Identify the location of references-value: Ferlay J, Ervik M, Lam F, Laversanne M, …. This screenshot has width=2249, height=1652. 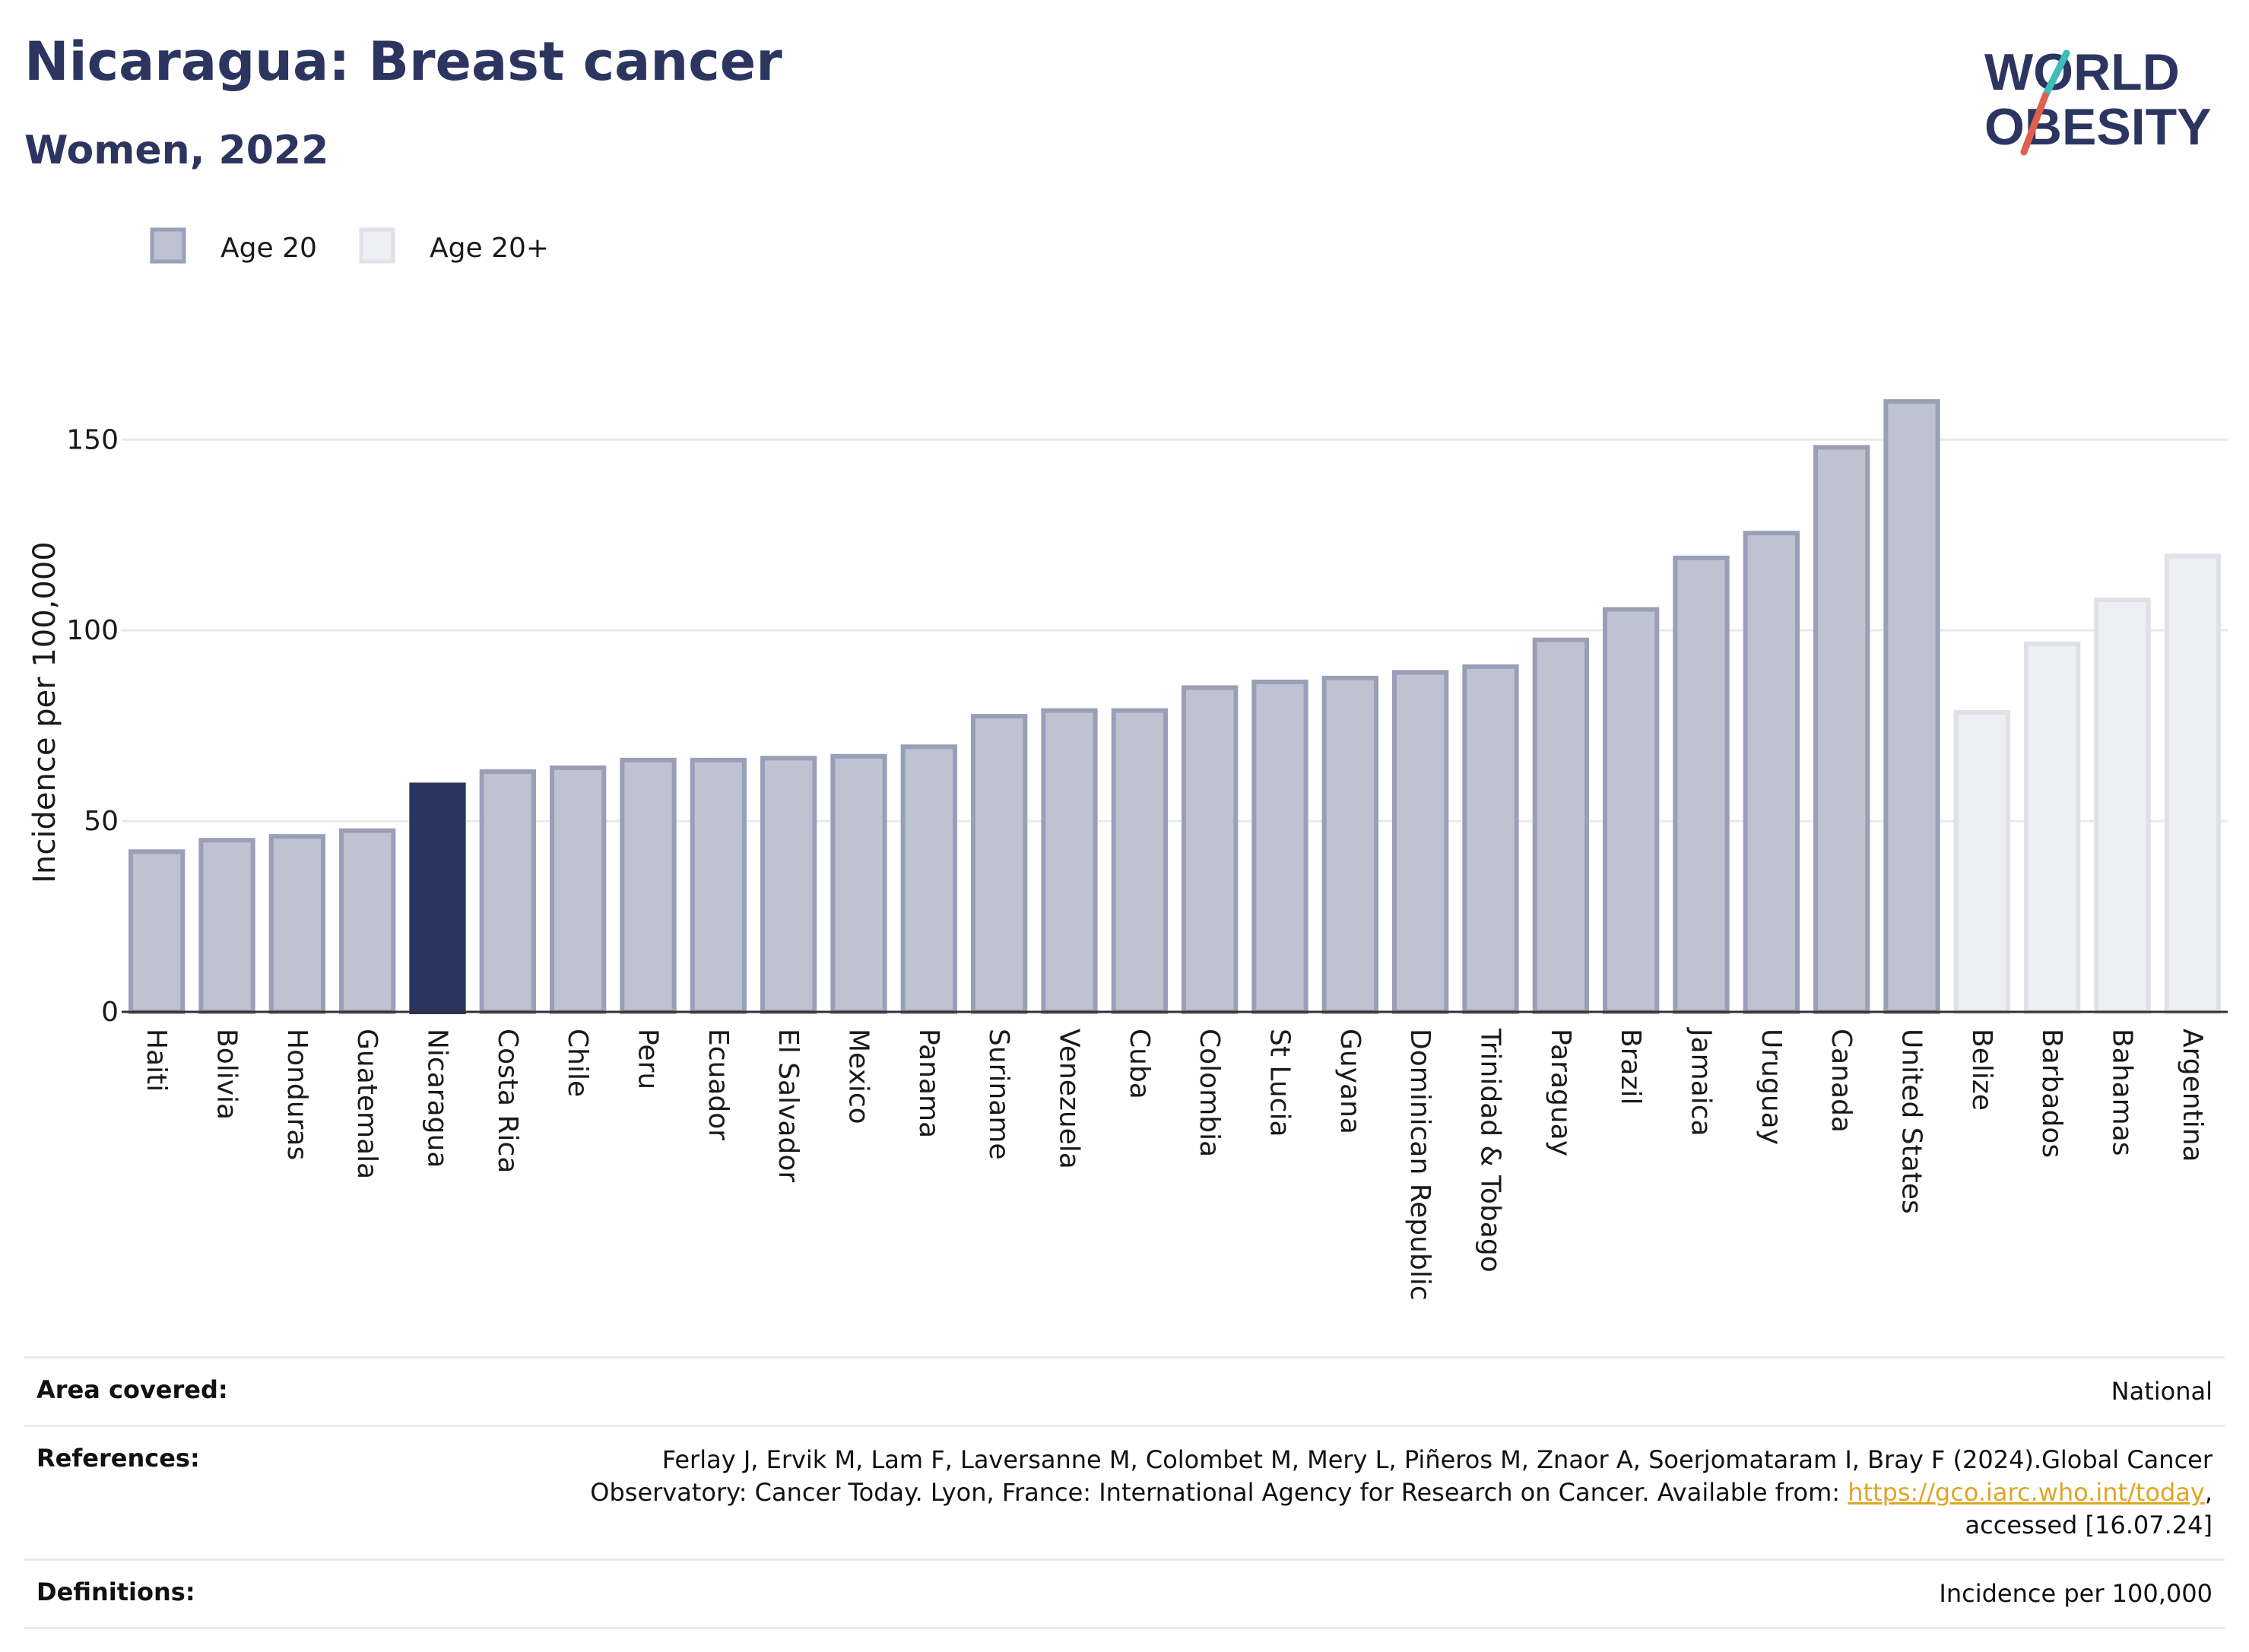
(1401, 1493).